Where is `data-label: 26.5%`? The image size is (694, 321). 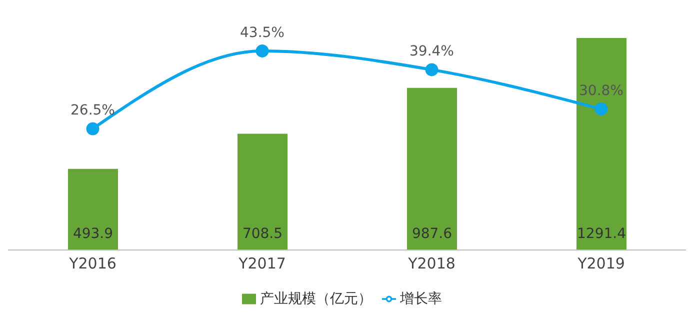 data-label: 26.5% is located at coordinates (92, 110).